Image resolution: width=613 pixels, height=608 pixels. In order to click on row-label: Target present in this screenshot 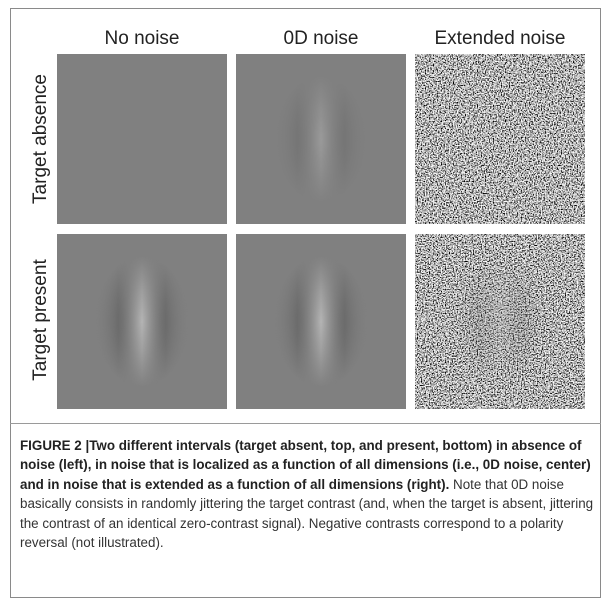, I will do `click(40, 320)`.